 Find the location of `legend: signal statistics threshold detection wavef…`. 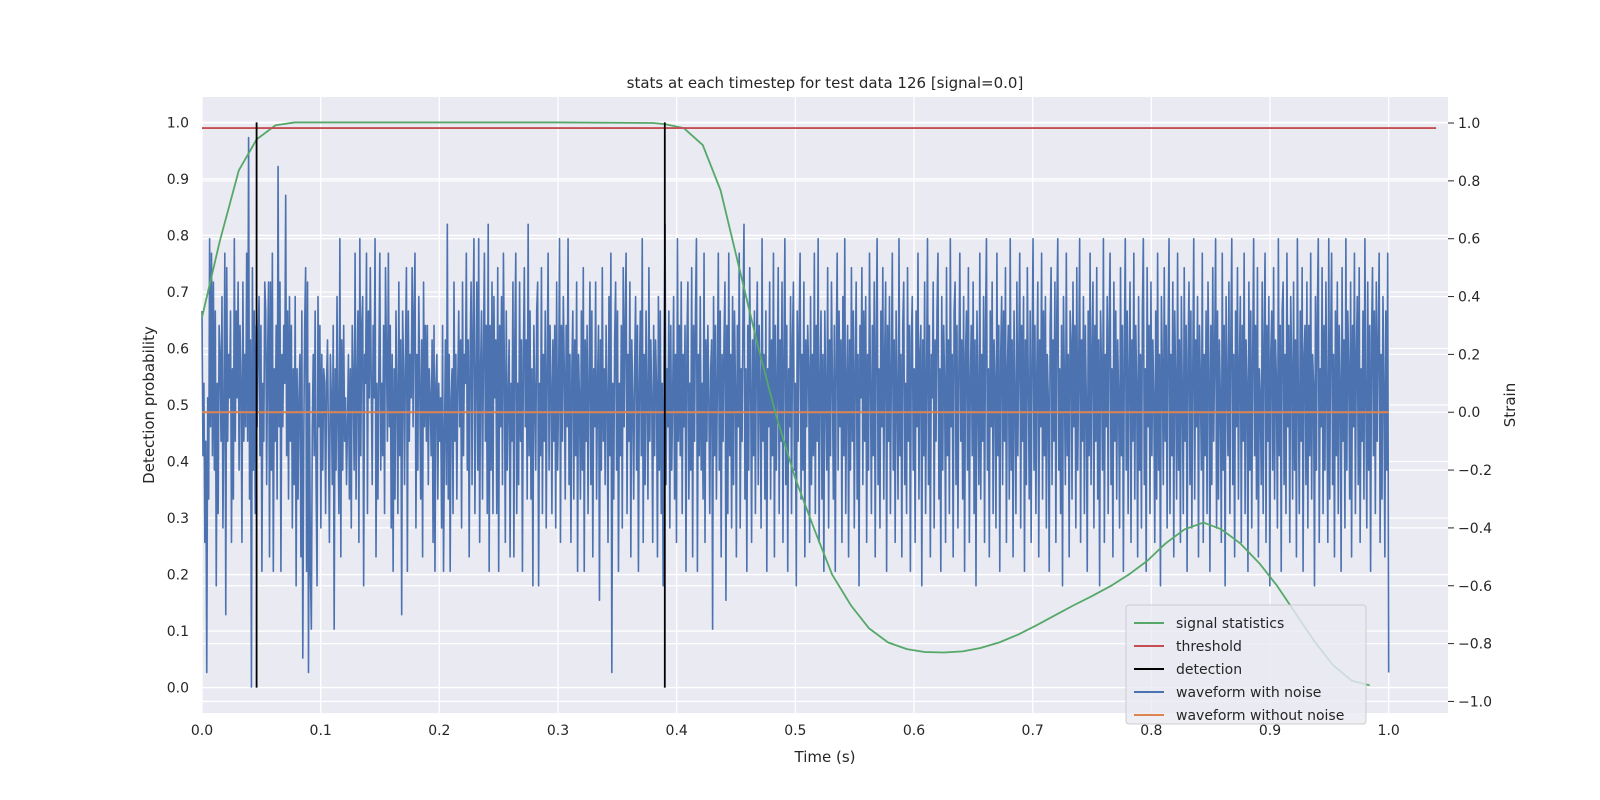

legend: signal statistics threshold detection wavef… is located at coordinates (1246, 664).